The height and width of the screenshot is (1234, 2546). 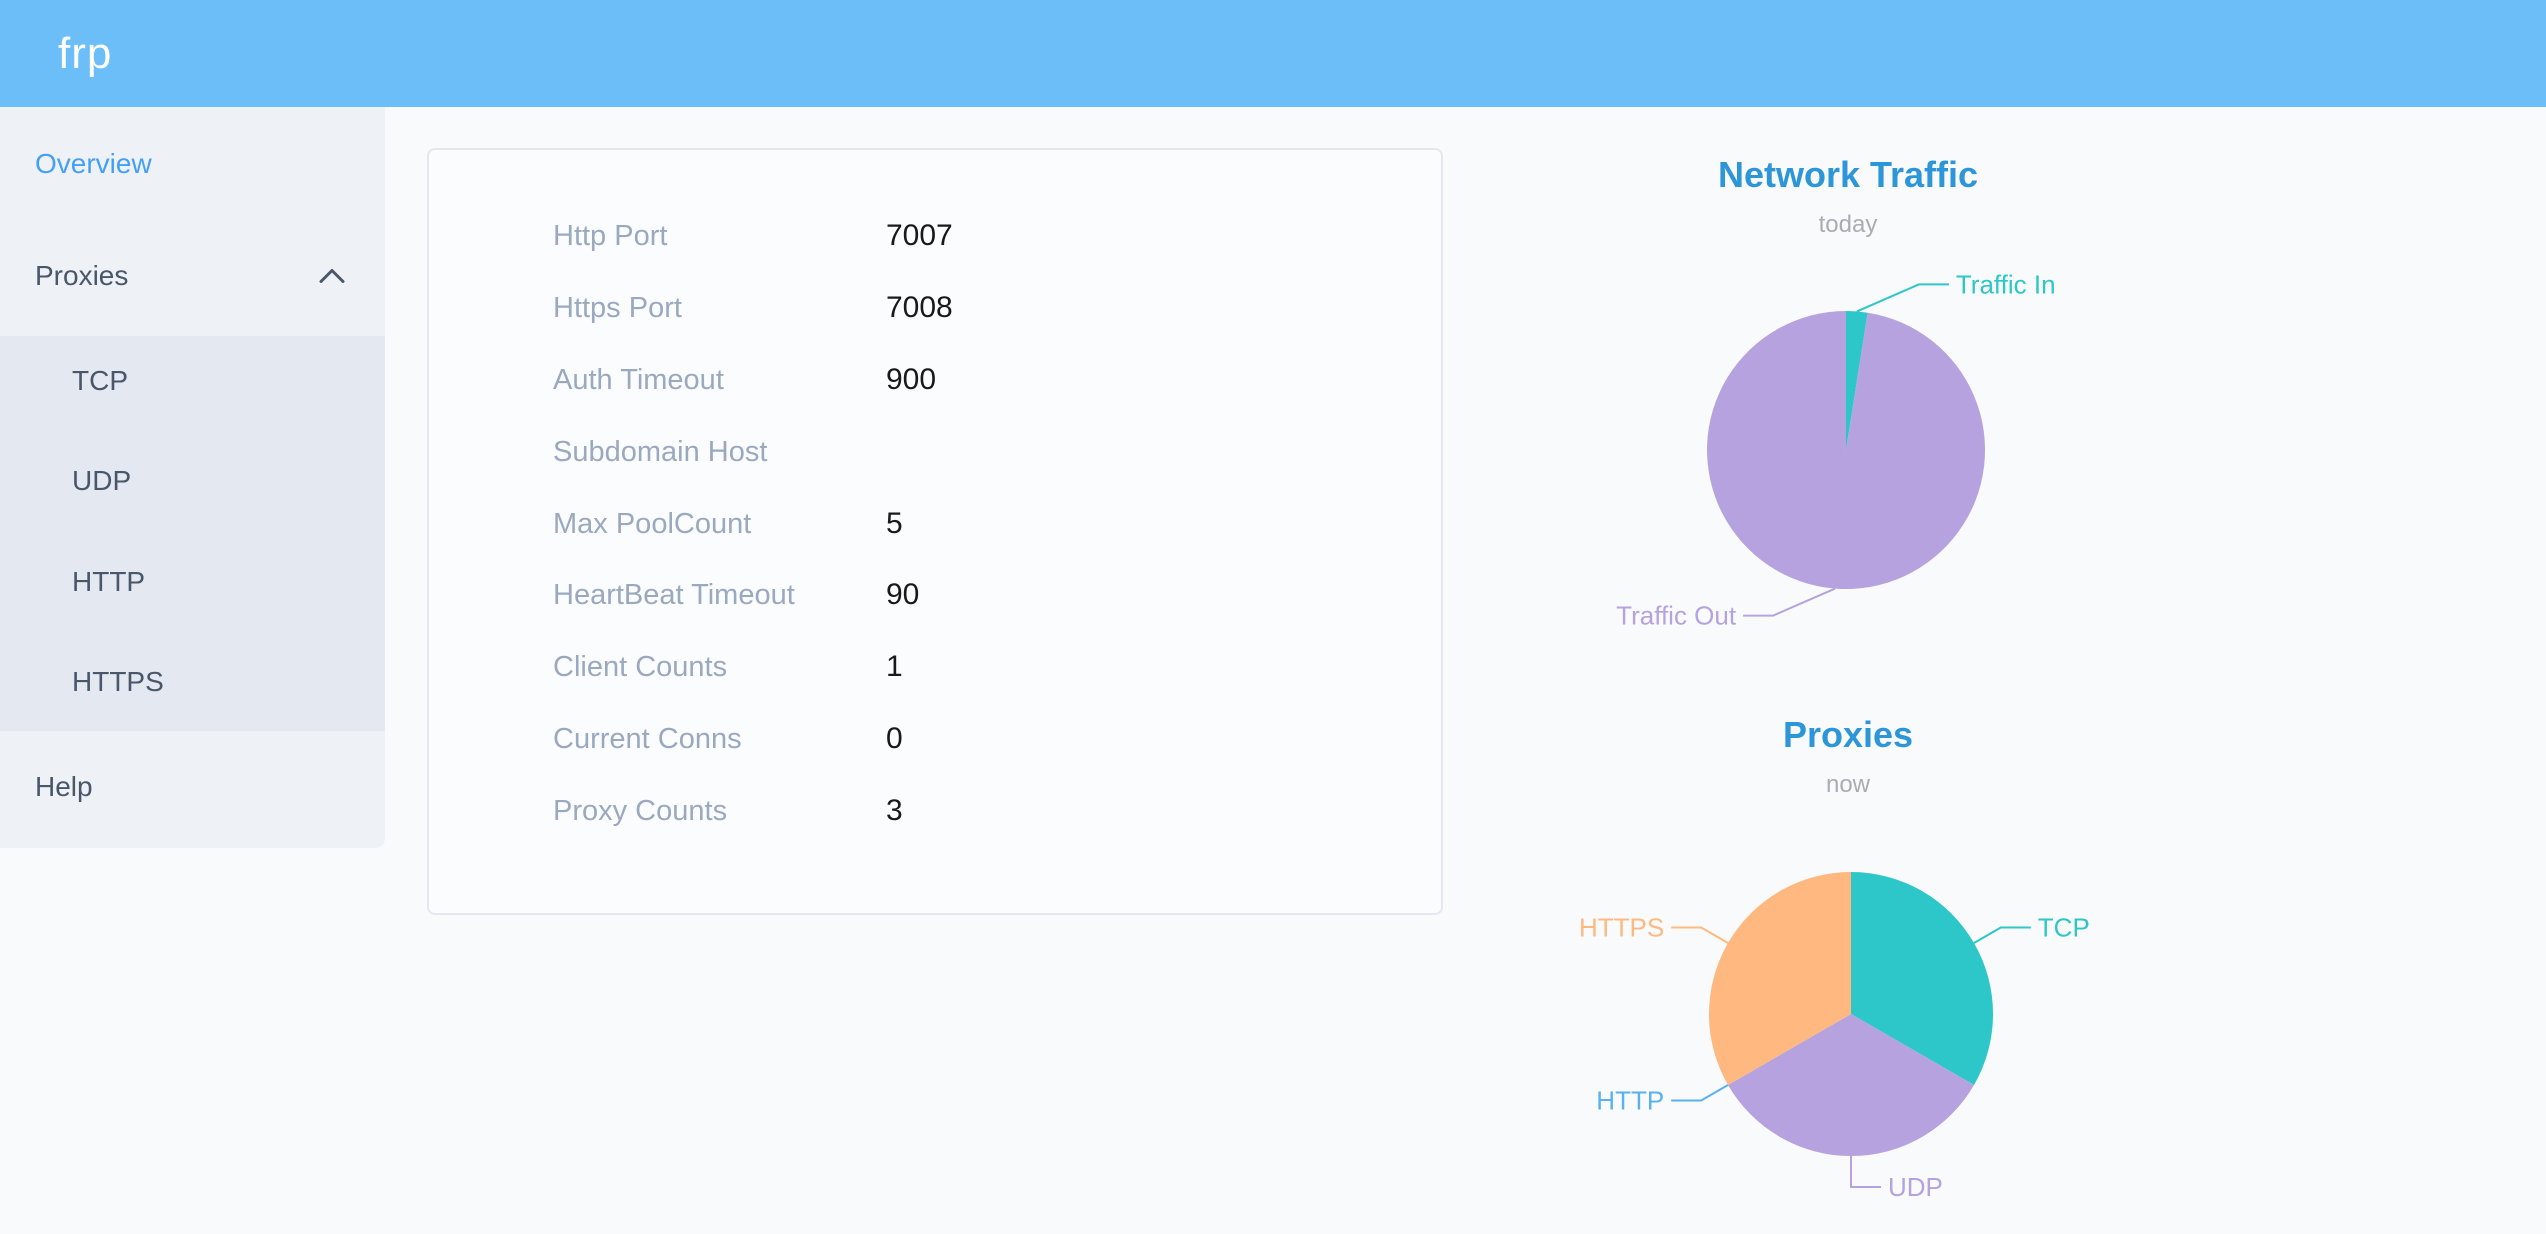 I want to click on pie-slice-traffic-out, so click(x=1846, y=450).